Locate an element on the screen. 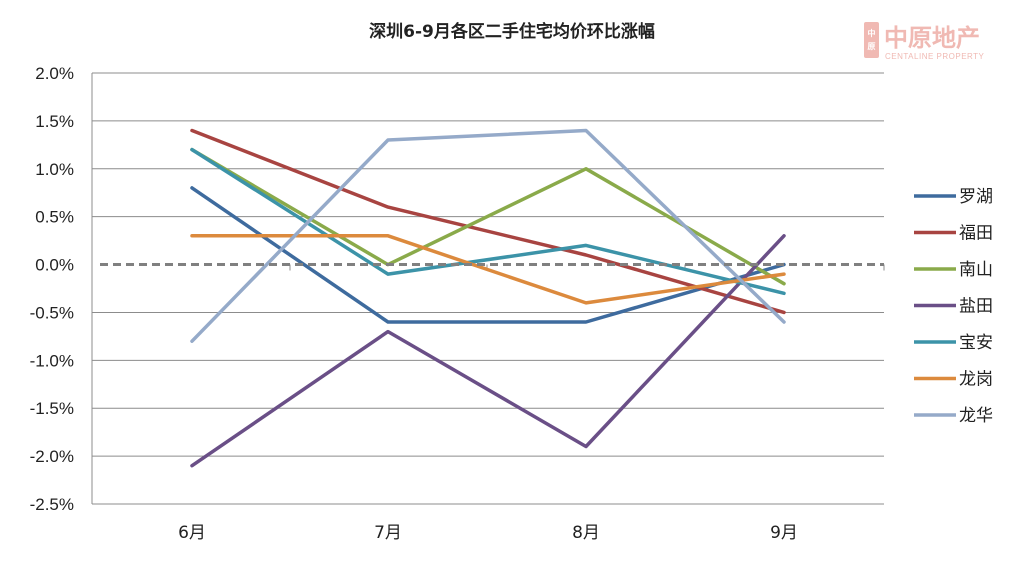 The width and height of the screenshot is (1023, 561). watermark-brand-cn: 中原地产 is located at coordinates (932, 38).